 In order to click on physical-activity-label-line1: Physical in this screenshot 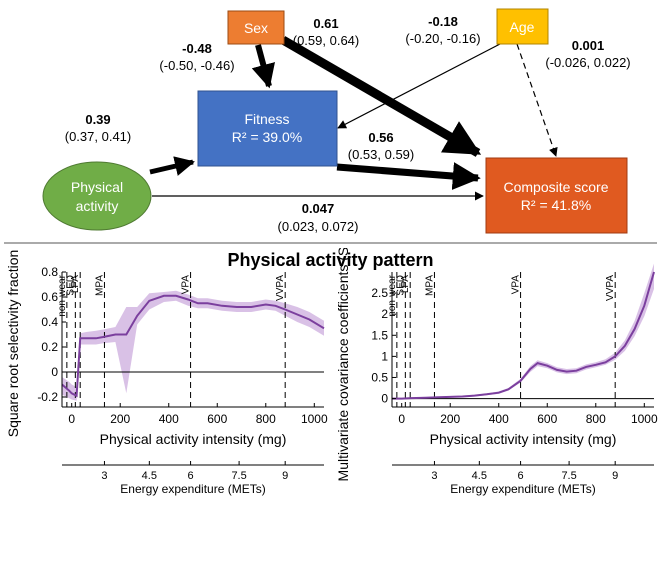, I will do `click(97, 187)`.